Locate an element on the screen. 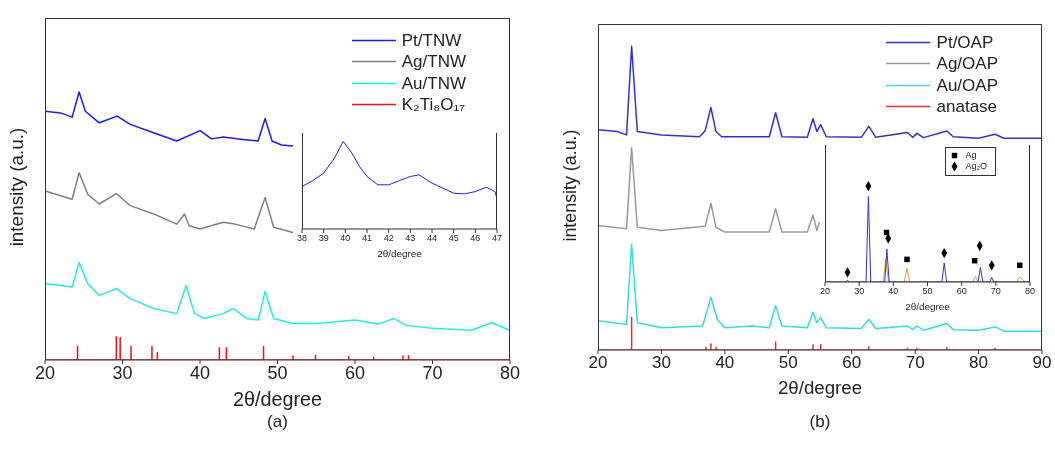  x-tick-label: 43 is located at coordinates (410, 238).